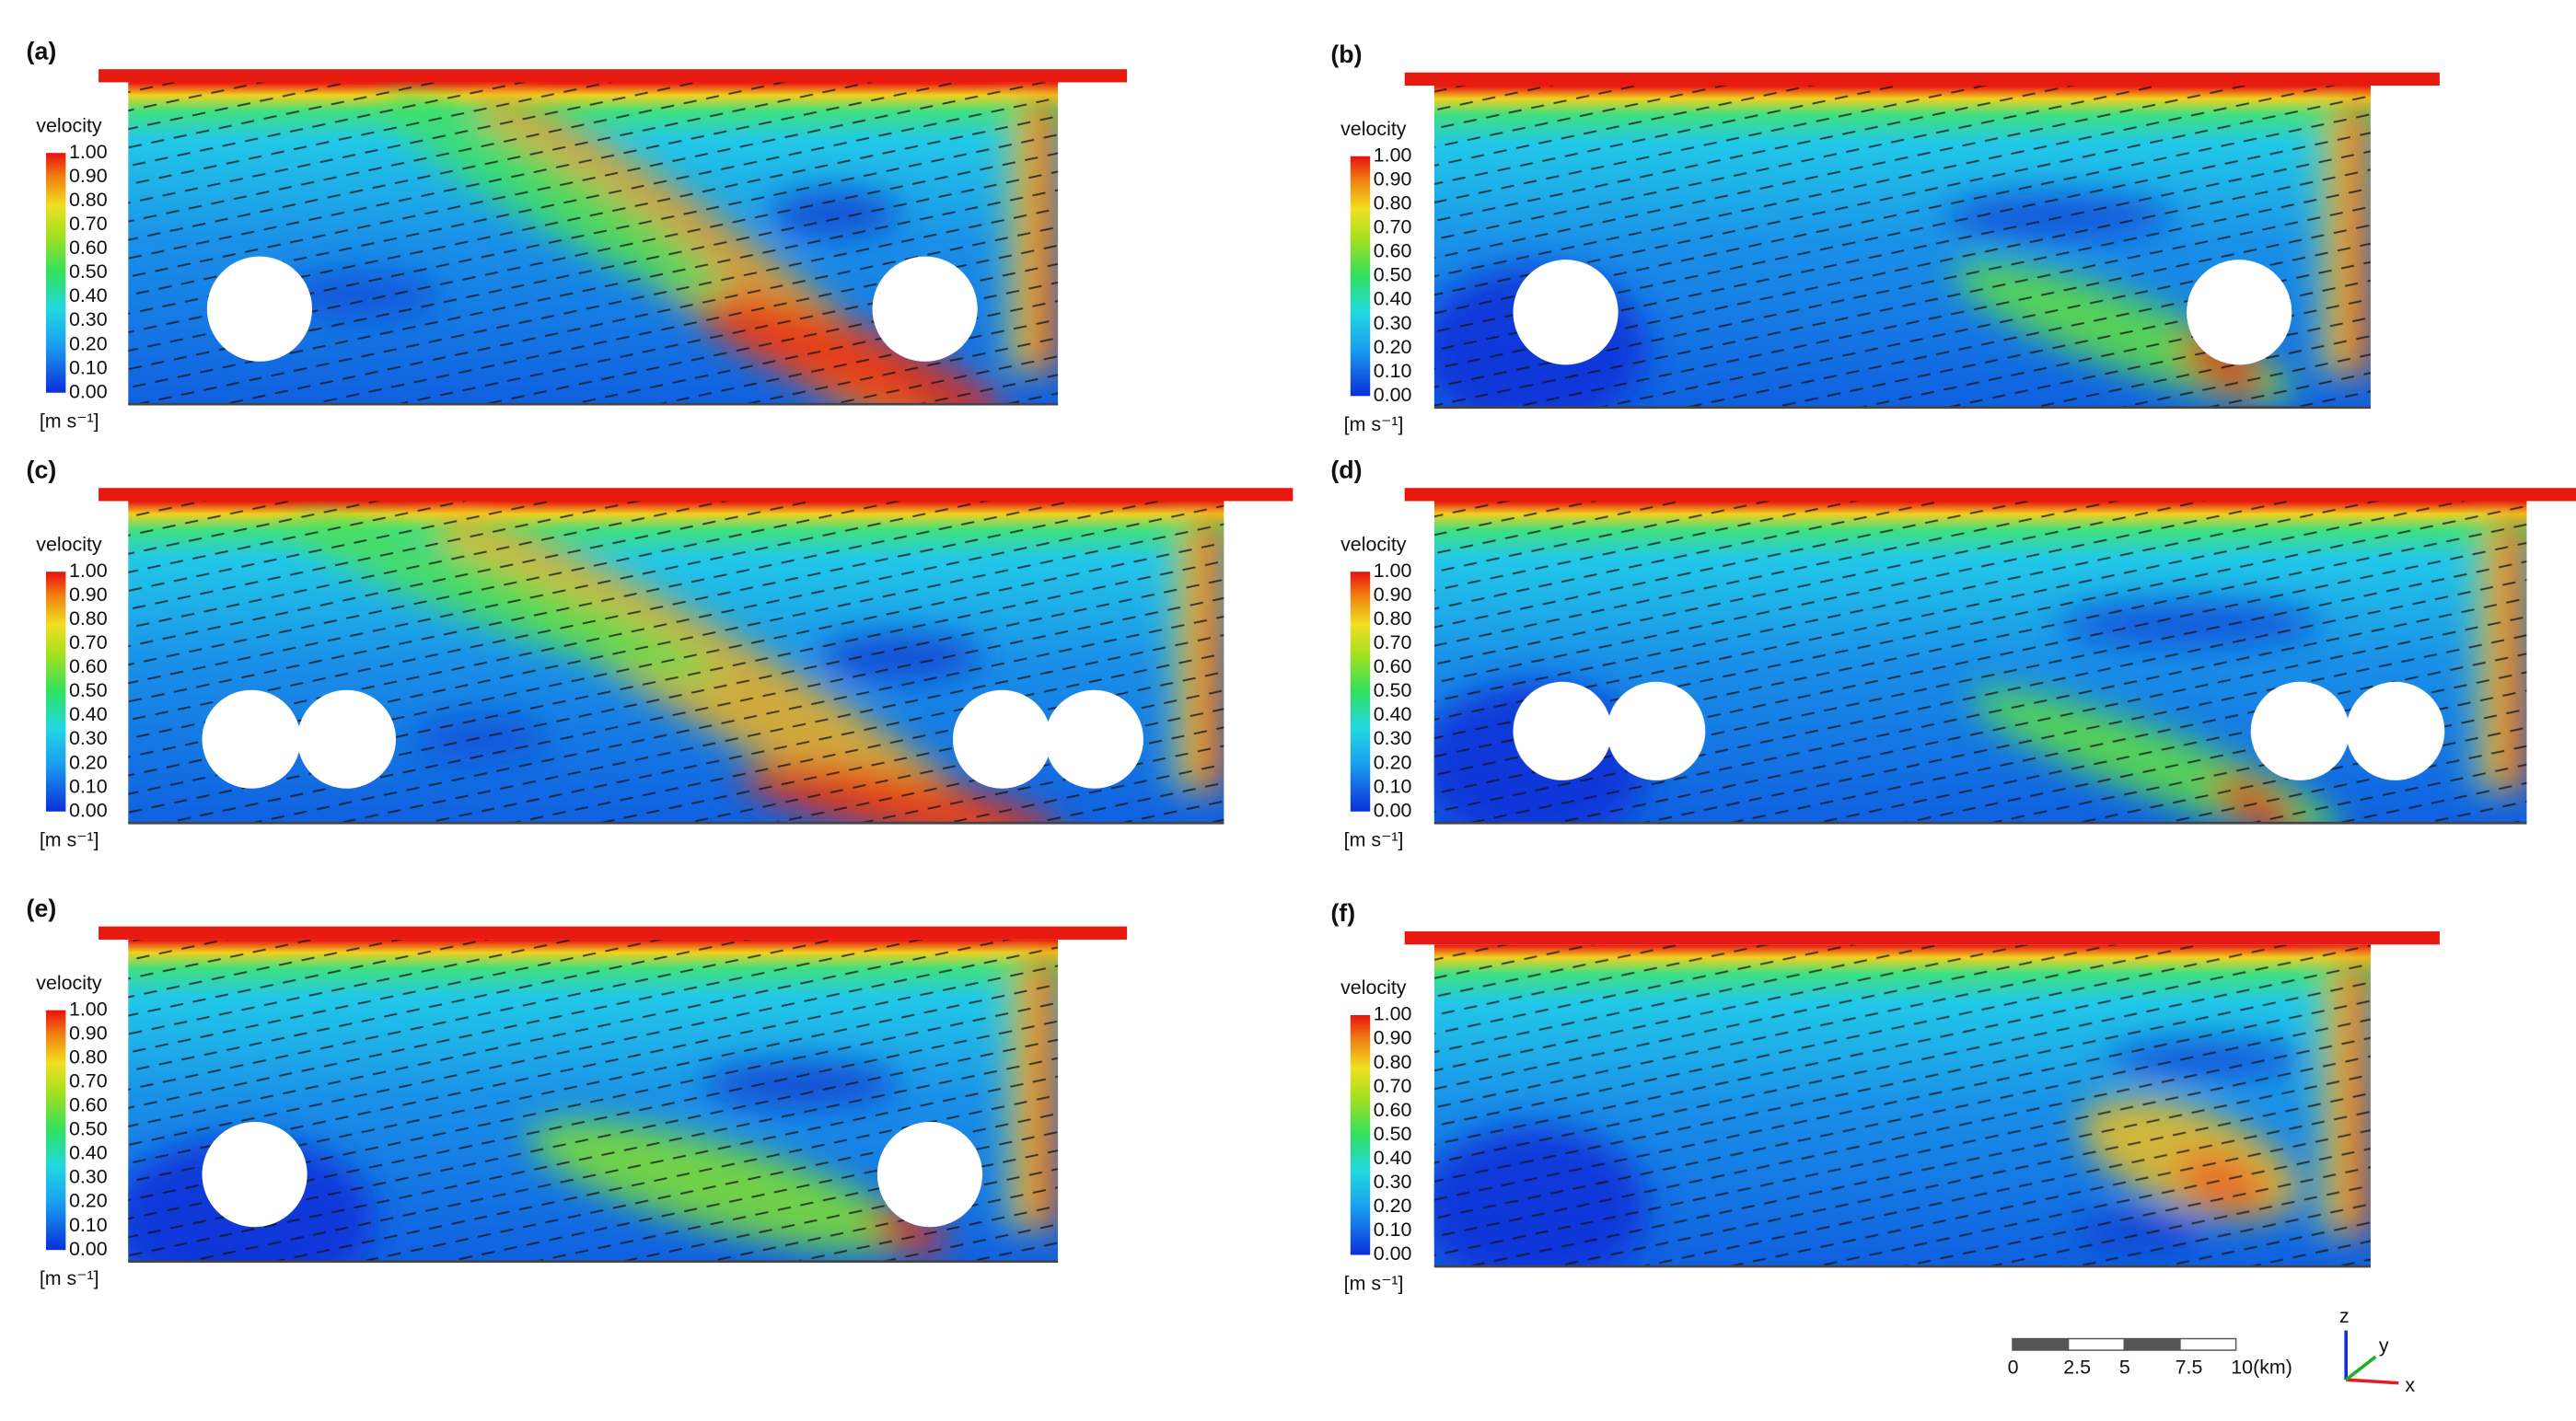  Describe the element at coordinates (1346, 469) in the screenshot. I see `panel-label: (d)` at that location.